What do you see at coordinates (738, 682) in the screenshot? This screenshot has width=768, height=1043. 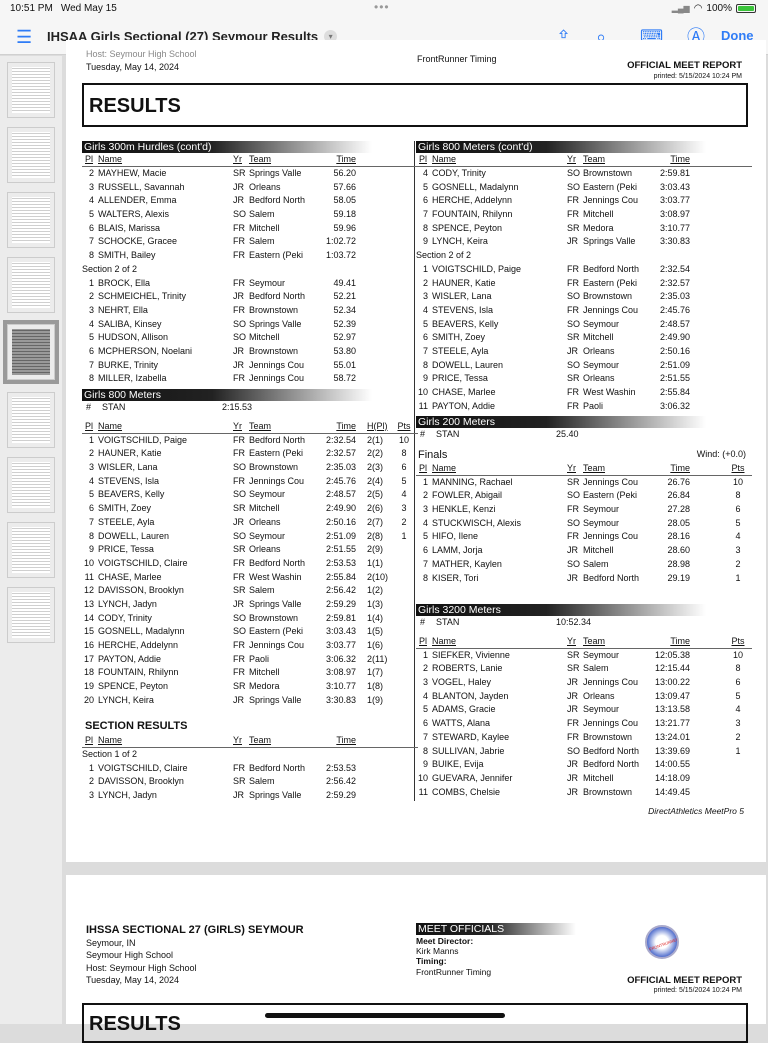 I see `cell-points: 6` at bounding box center [738, 682].